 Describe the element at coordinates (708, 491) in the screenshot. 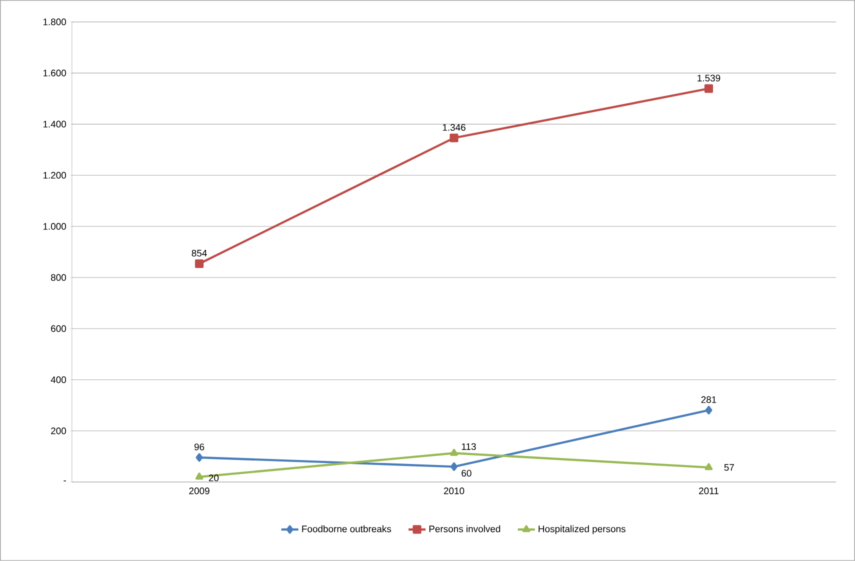

I see `x-tick-label: 2011` at that location.